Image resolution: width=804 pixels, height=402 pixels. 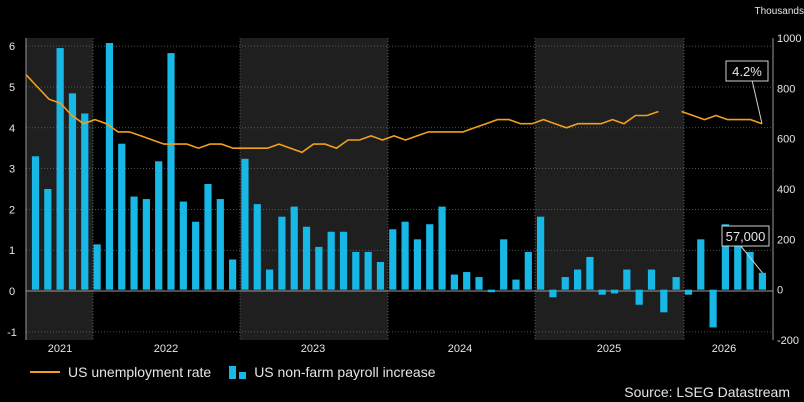 I want to click on payroll-callout-line, so click(x=751, y=259).